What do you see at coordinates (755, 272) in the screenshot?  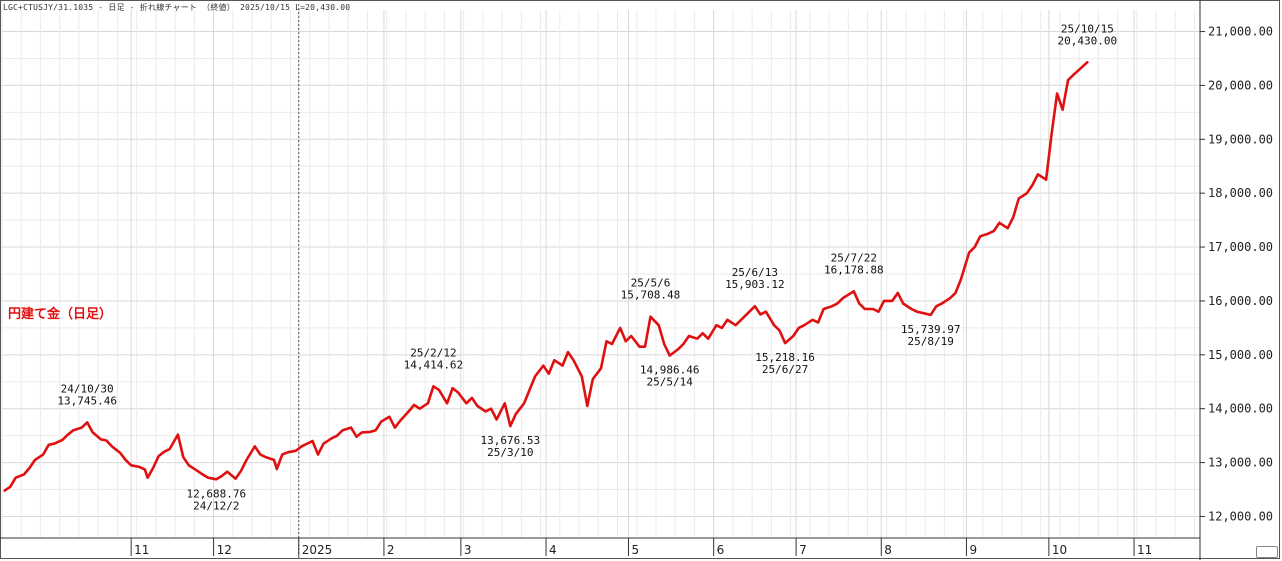 I see `annotation-label: 25/6/13` at bounding box center [755, 272].